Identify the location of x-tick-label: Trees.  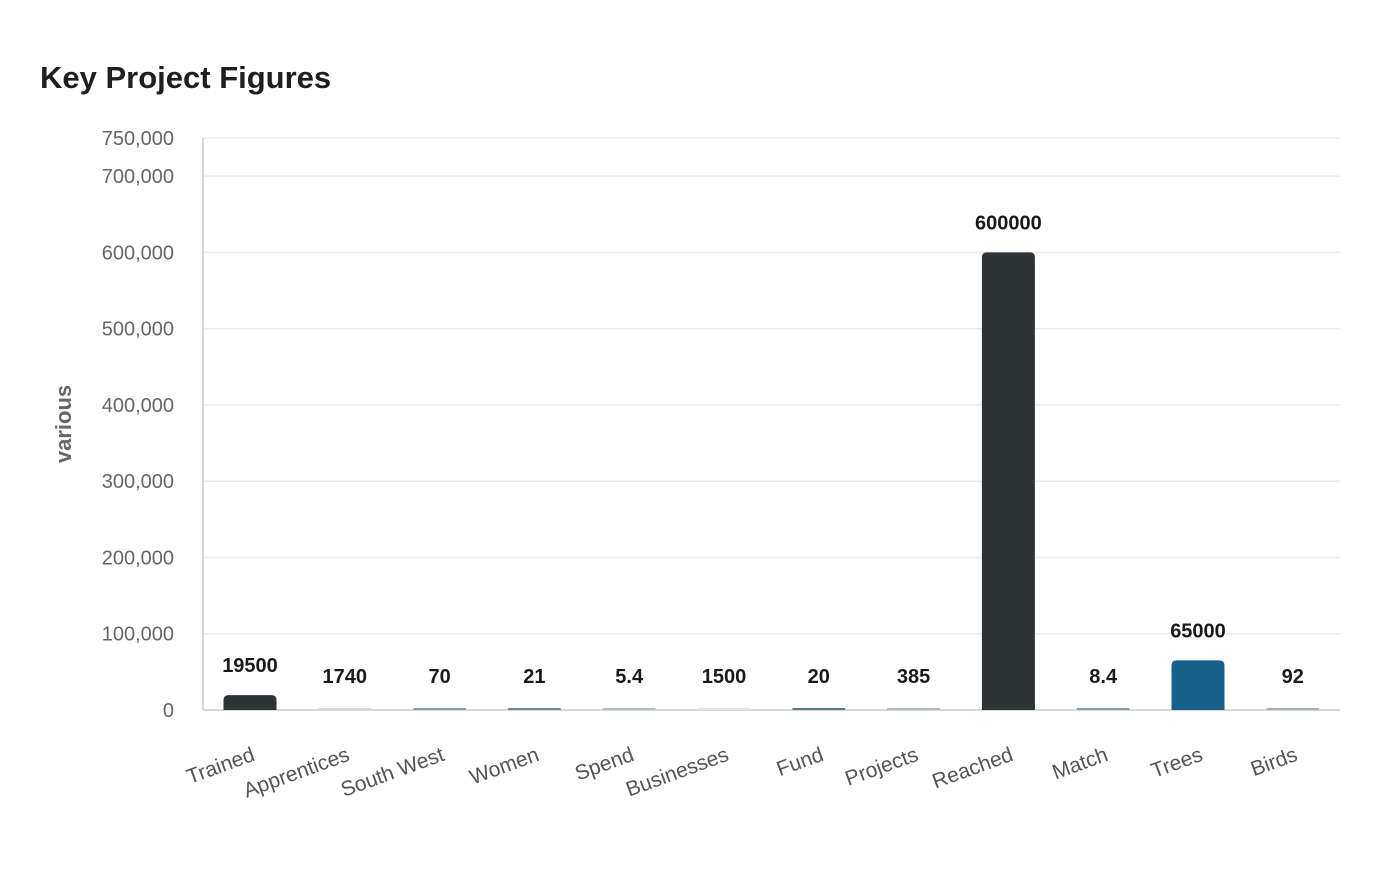
(1177, 763).